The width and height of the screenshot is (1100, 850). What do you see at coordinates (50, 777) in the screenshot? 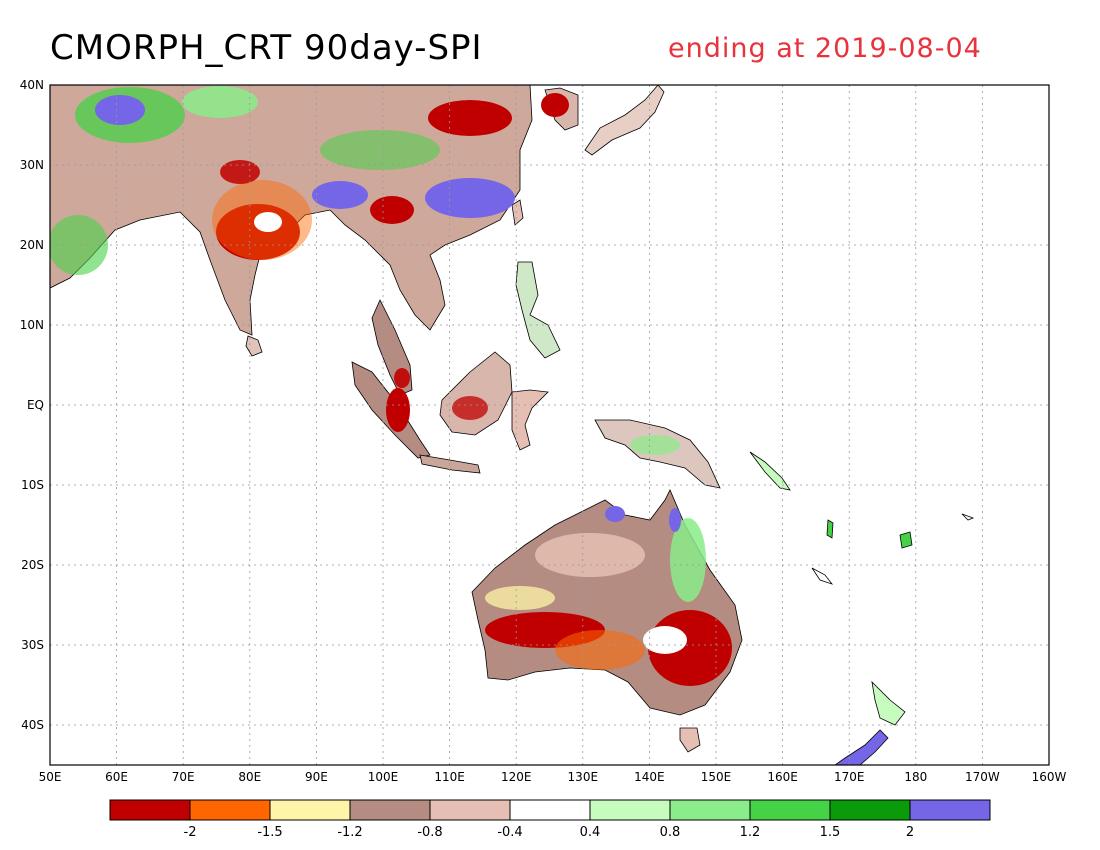
I see `lon-tick-label: 50E` at bounding box center [50, 777].